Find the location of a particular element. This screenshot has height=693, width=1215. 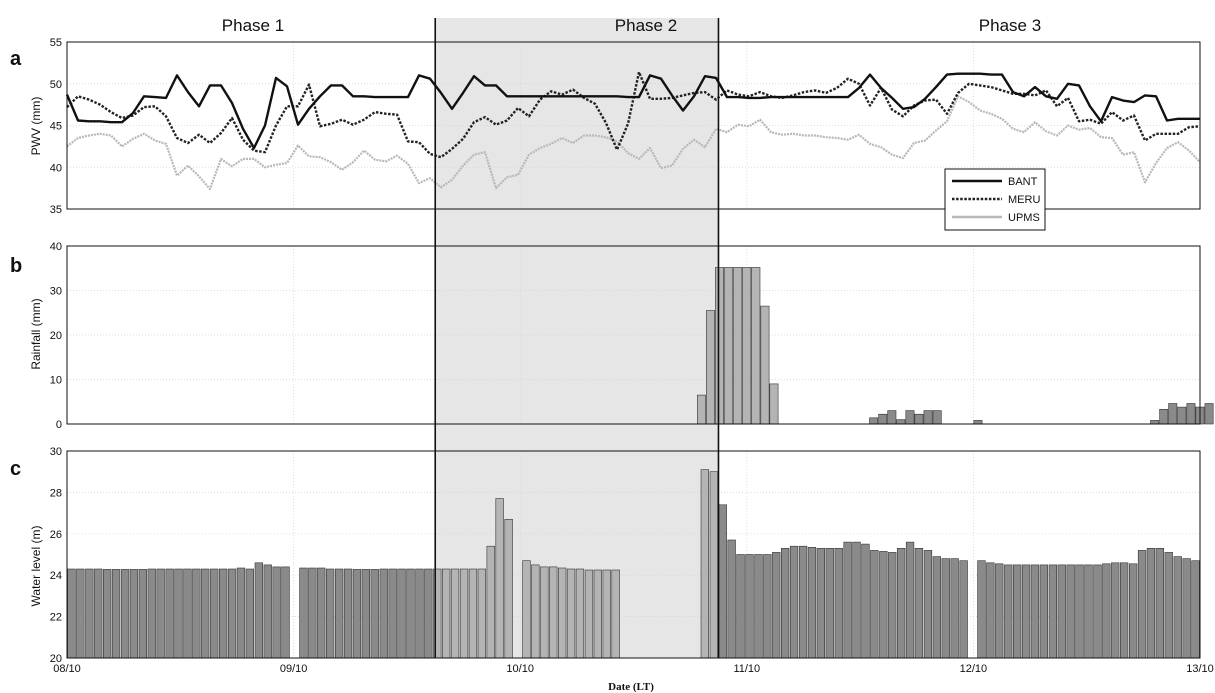

panel-c-ytick-2: 24 is located at coordinates (56, 576).